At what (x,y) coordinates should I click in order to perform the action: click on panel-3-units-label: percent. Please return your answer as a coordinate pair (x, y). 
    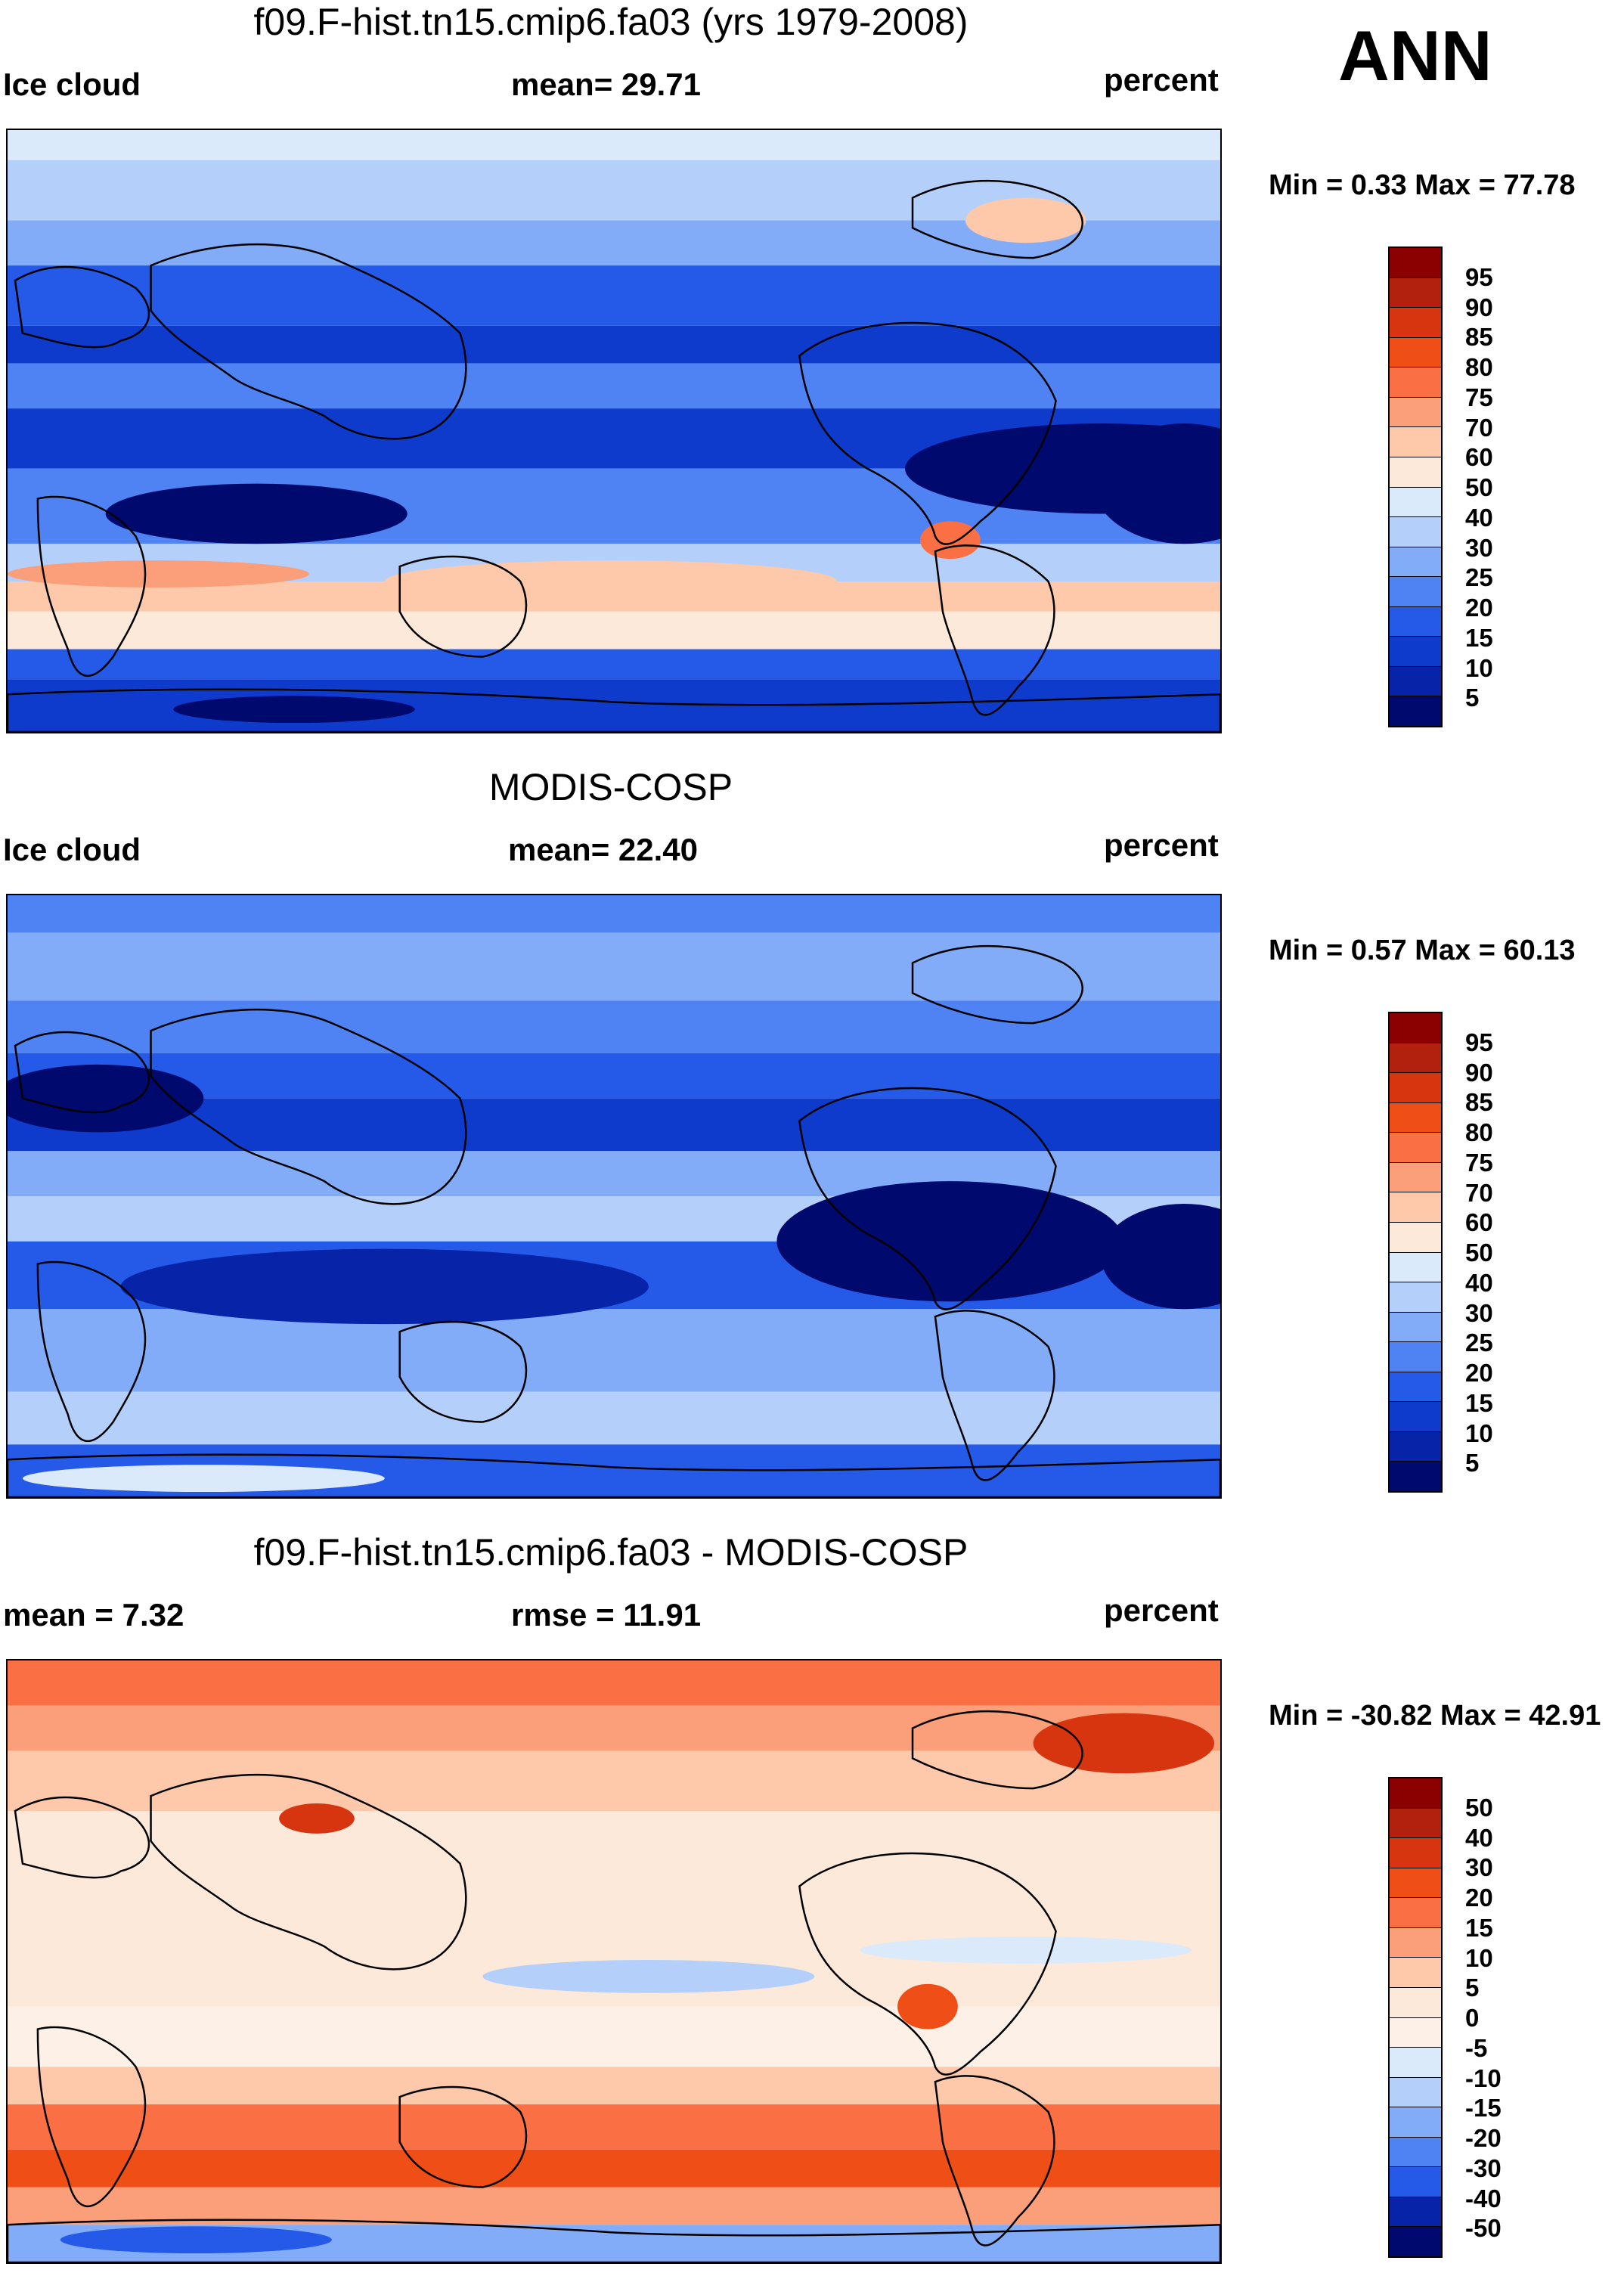
    Looking at the image, I should click on (1161, 1610).